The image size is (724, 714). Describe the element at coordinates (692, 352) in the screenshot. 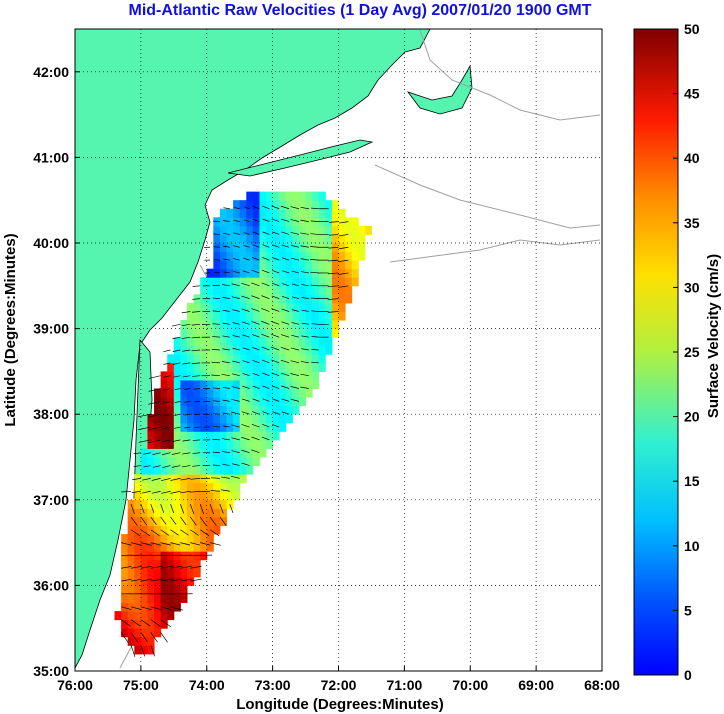

I see `colorbar-tick-label: 25` at that location.